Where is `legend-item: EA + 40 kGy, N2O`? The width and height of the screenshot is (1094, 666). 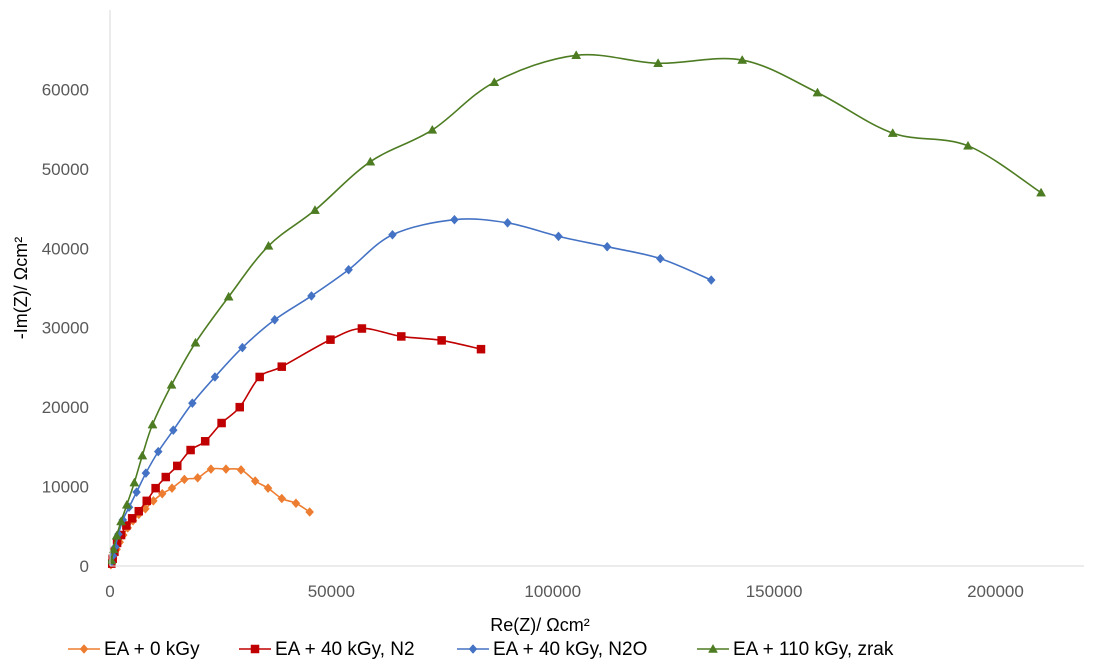 legend-item: EA + 40 kGy, N2O is located at coordinates (552, 649).